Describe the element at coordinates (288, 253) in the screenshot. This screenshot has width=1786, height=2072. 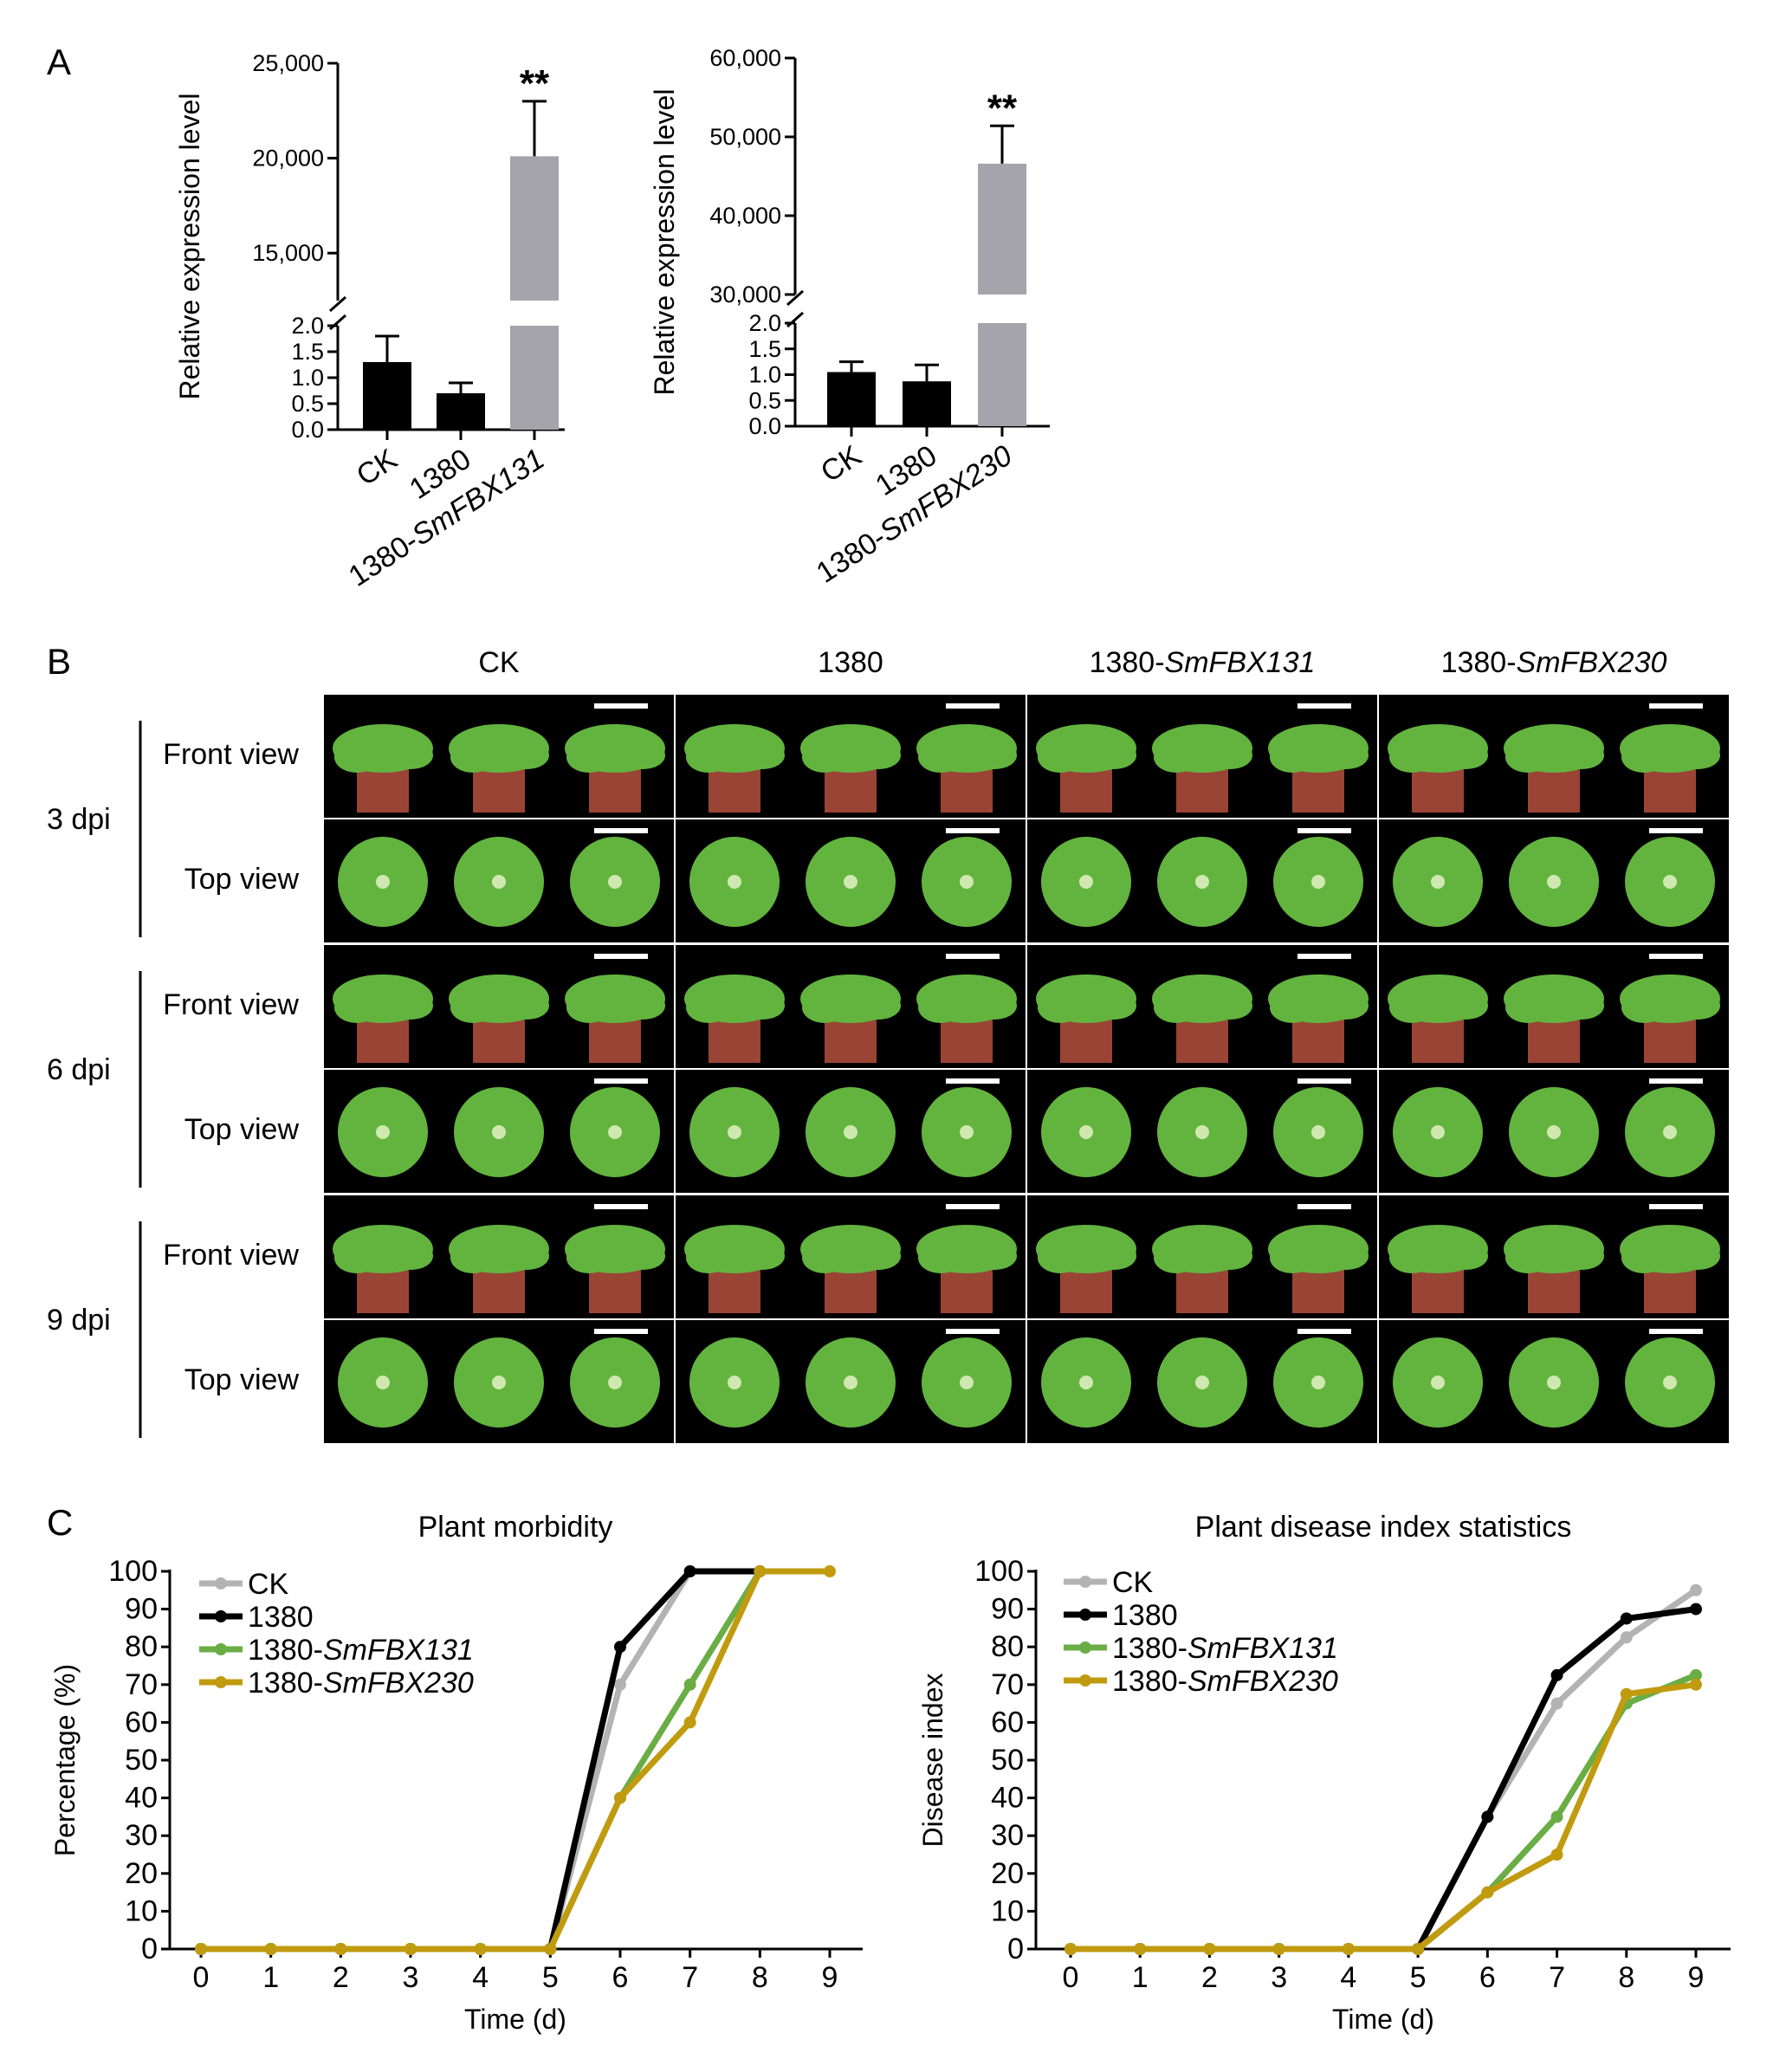
I see `y-tick-label-upper: 15,000` at that location.